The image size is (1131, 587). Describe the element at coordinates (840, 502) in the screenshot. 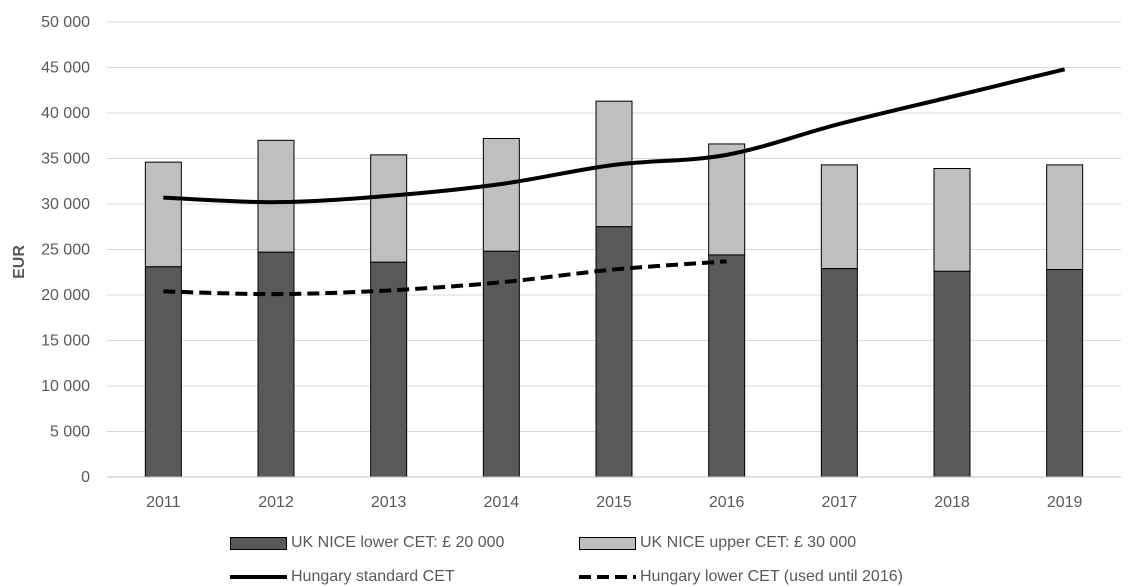

I see `x-tick-label: 2017` at that location.